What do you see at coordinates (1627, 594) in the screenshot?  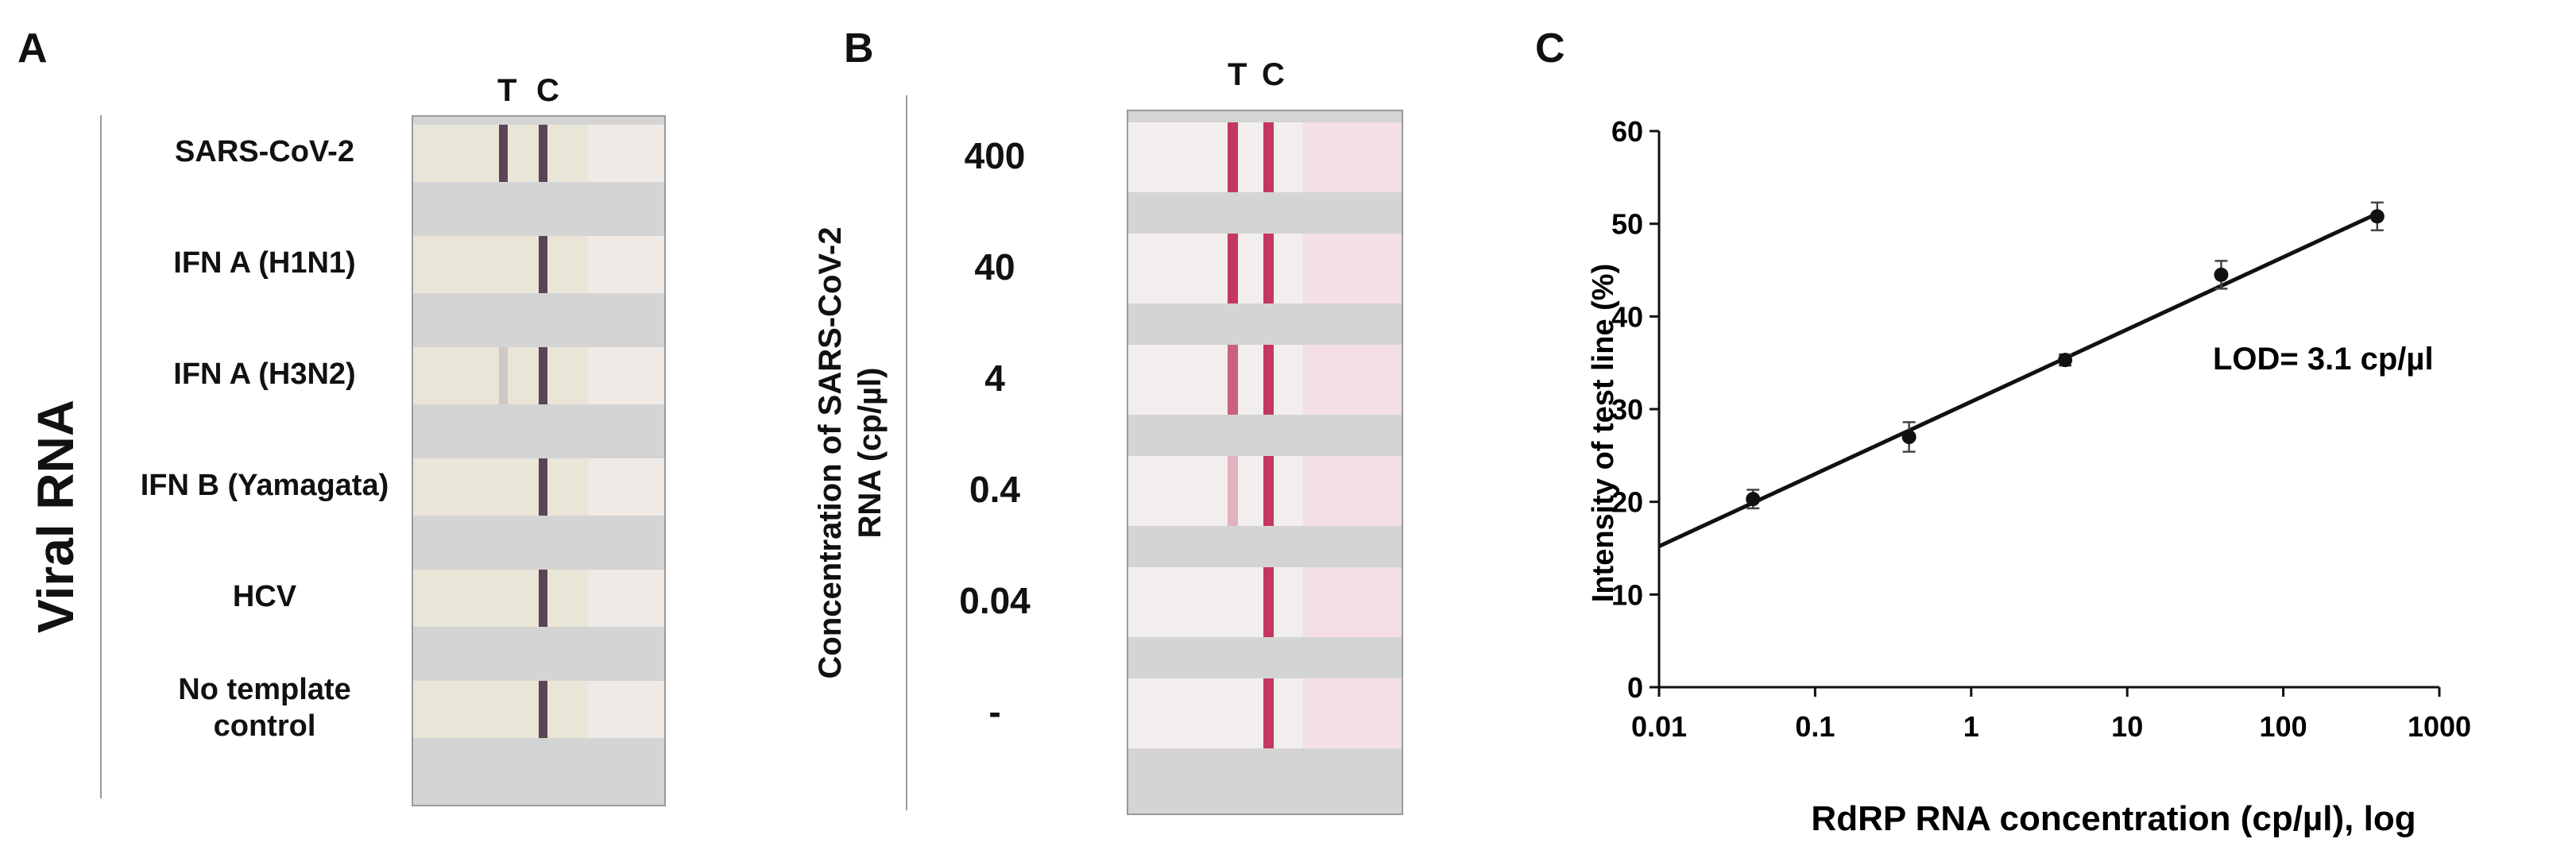 I see `y-tick-label: 10` at bounding box center [1627, 594].